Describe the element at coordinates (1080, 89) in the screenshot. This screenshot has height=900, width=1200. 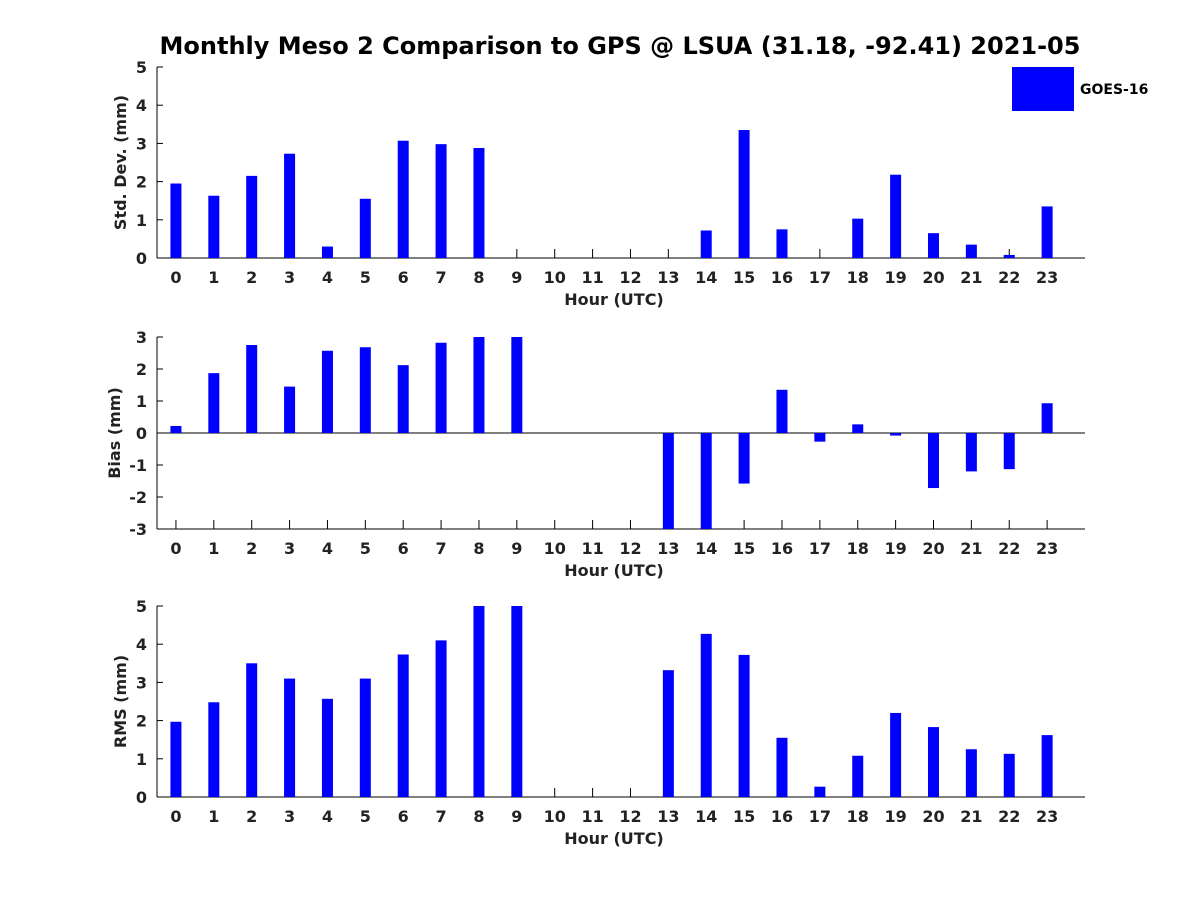
I see `legend: GOES-16` at that location.